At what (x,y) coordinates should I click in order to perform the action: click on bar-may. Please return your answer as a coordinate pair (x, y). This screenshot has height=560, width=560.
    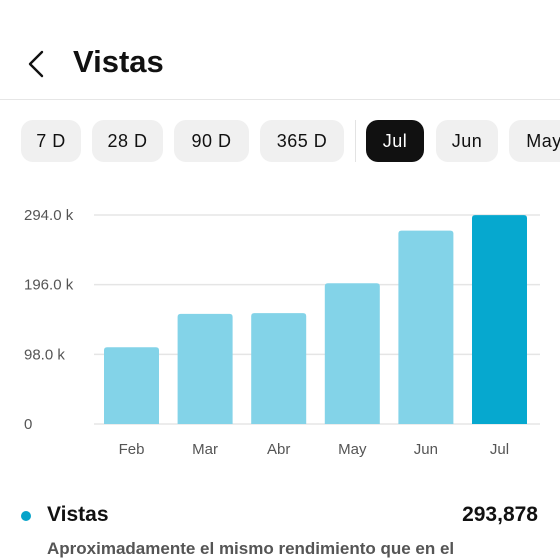
    Looking at the image, I should click on (352, 353).